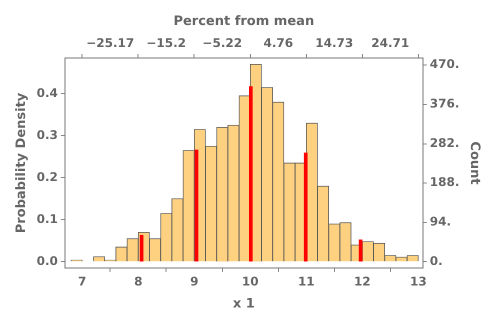  Describe the element at coordinates (82, 281) in the screenshot. I see `x-tick-label: 7` at that location.